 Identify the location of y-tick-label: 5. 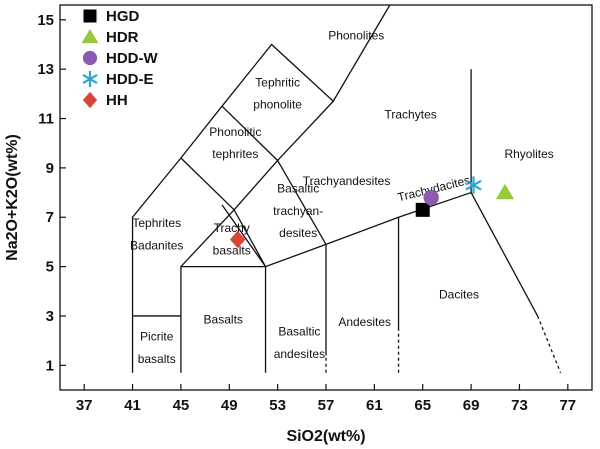
(50, 267).